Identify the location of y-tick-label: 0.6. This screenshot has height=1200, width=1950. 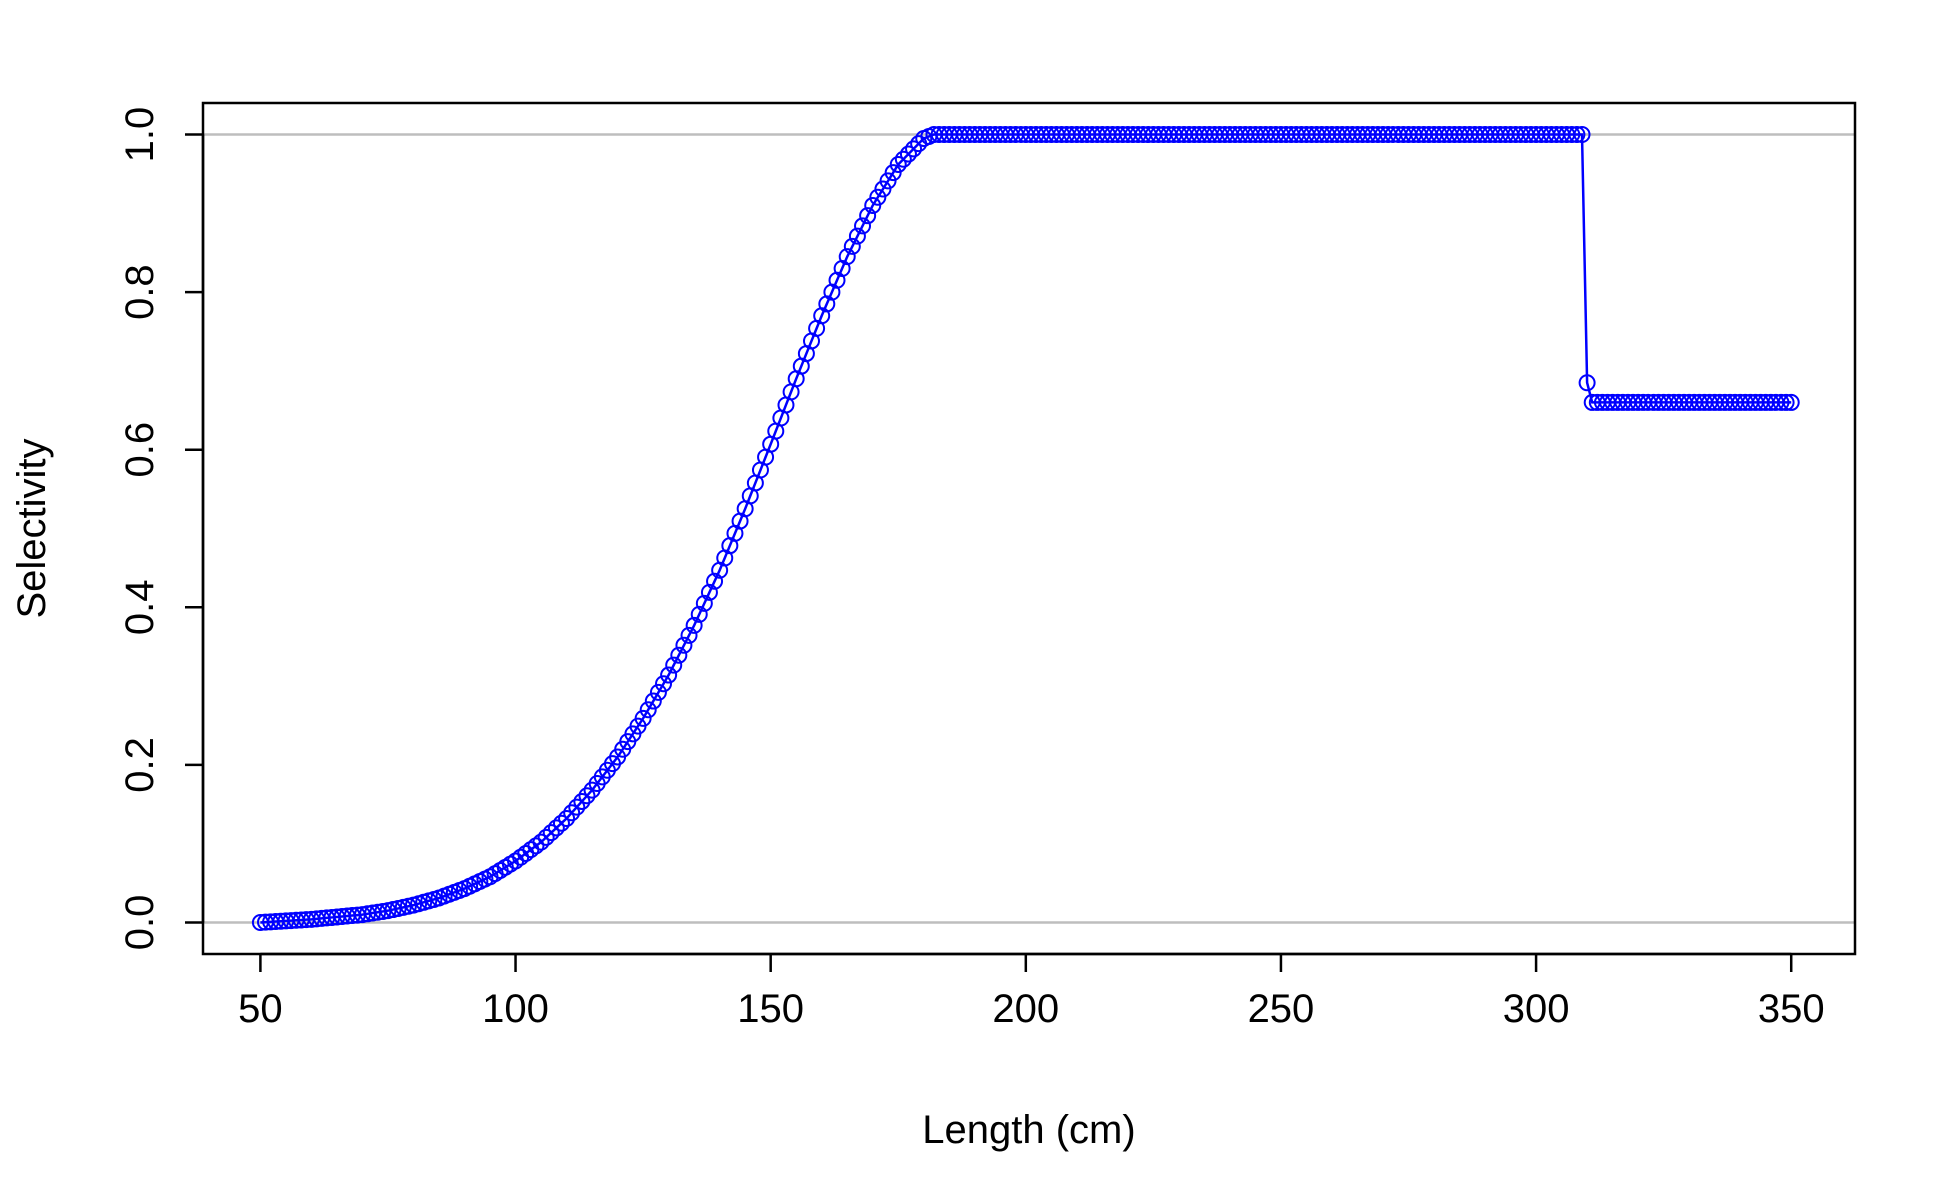
(140, 450).